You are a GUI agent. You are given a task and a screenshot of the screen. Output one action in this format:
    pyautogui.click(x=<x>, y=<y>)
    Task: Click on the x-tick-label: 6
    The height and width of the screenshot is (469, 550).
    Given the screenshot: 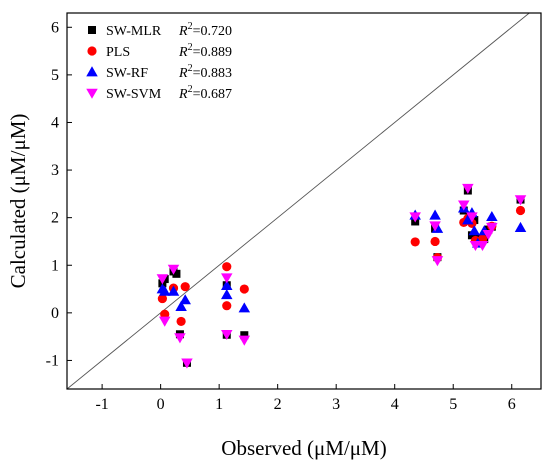 What is the action you would take?
    pyautogui.click(x=512, y=404)
    